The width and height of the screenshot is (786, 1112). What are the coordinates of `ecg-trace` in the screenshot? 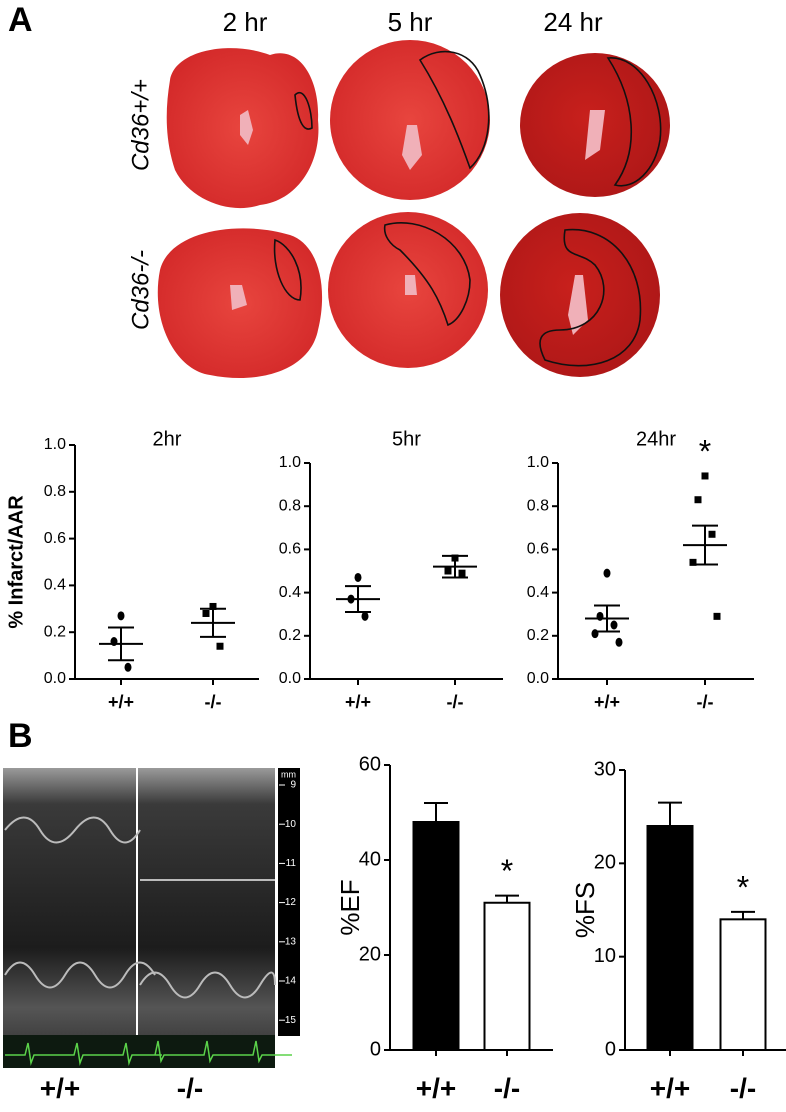 It's located at (148, 1053).